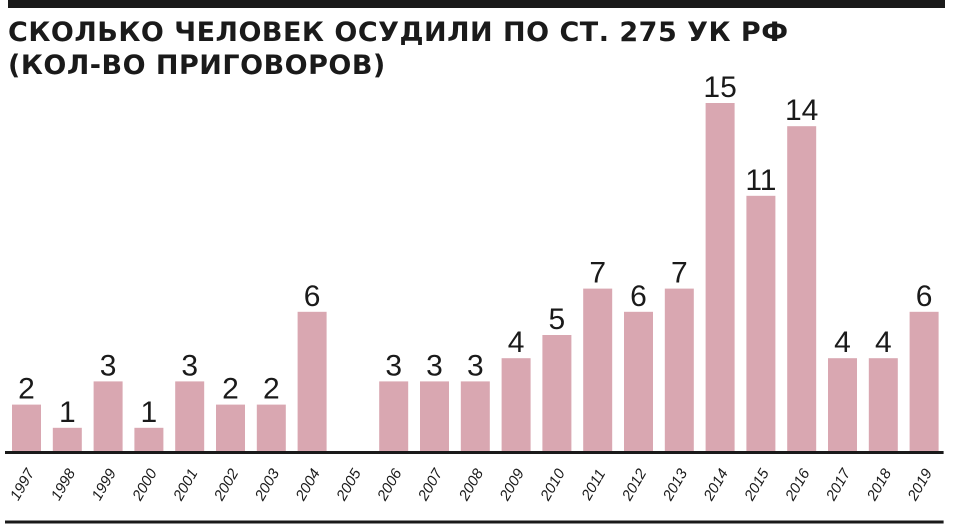  What do you see at coordinates (398, 32) in the screenshot?
I see `chart-title-line-1: СКОЛЬКО ЧЕЛОВЕК ОСУДИЛИ ПО СТ. 275 УК РФ` at bounding box center [398, 32].